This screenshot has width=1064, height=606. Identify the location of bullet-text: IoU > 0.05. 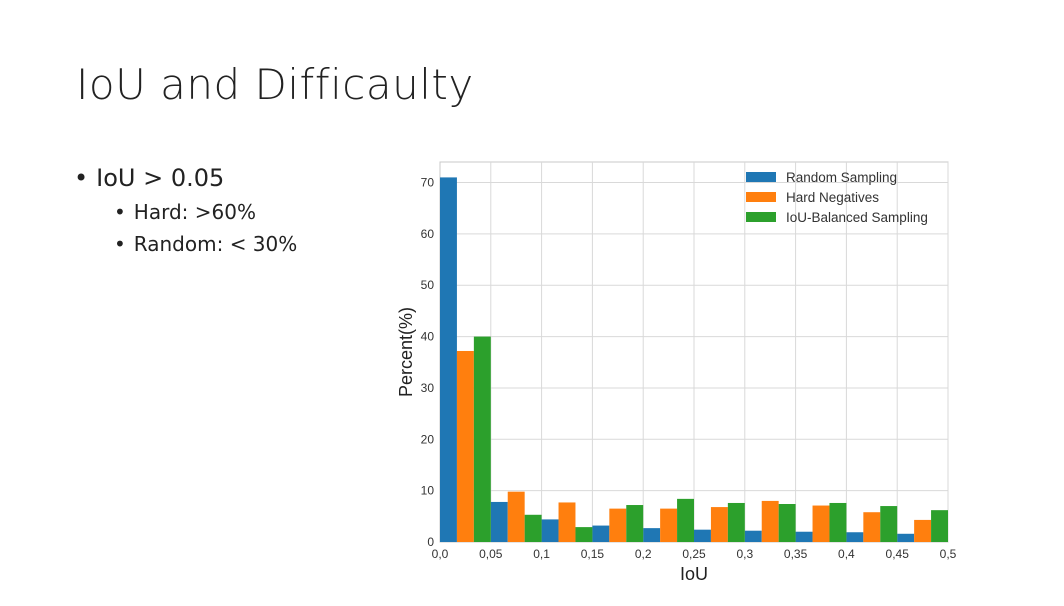
(160, 178).